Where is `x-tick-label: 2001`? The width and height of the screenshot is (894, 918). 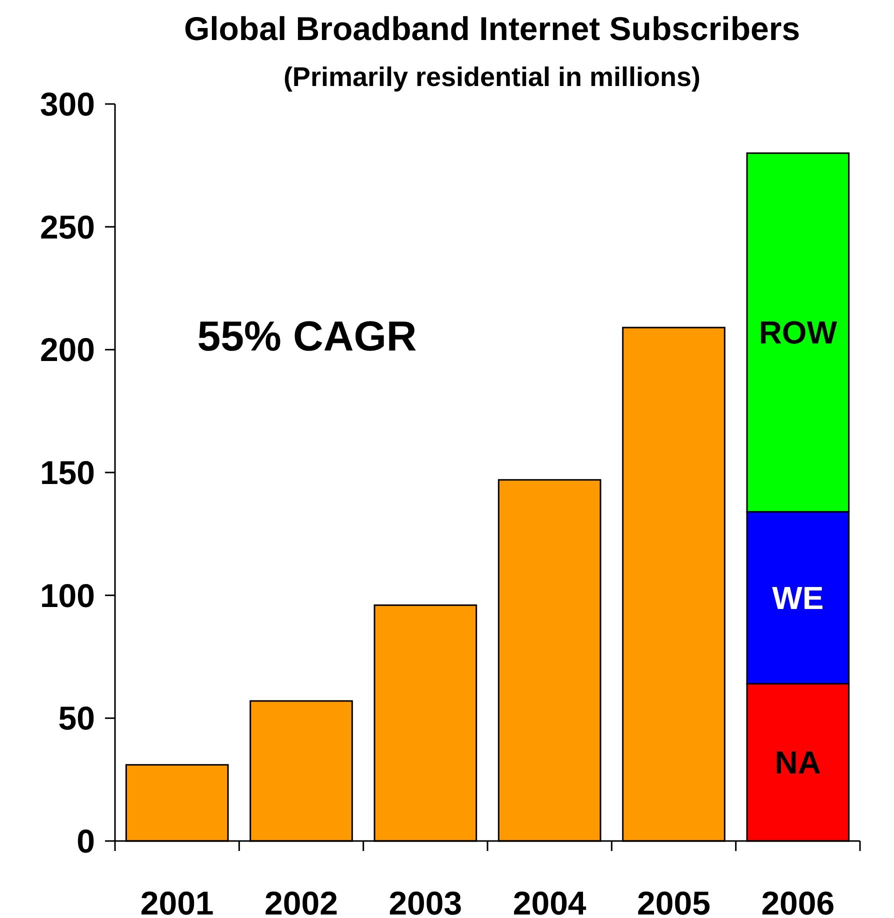 x-tick-label: 2001 is located at coordinates (177, 901).